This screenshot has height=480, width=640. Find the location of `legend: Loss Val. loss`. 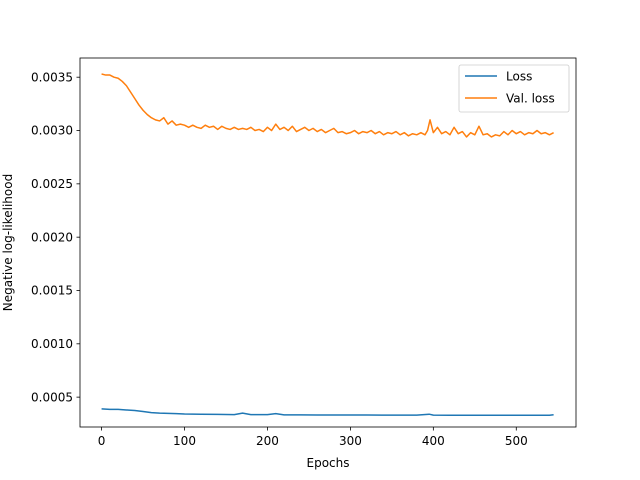

legend: Loss Val. loss is located at coordinates (514, 88).